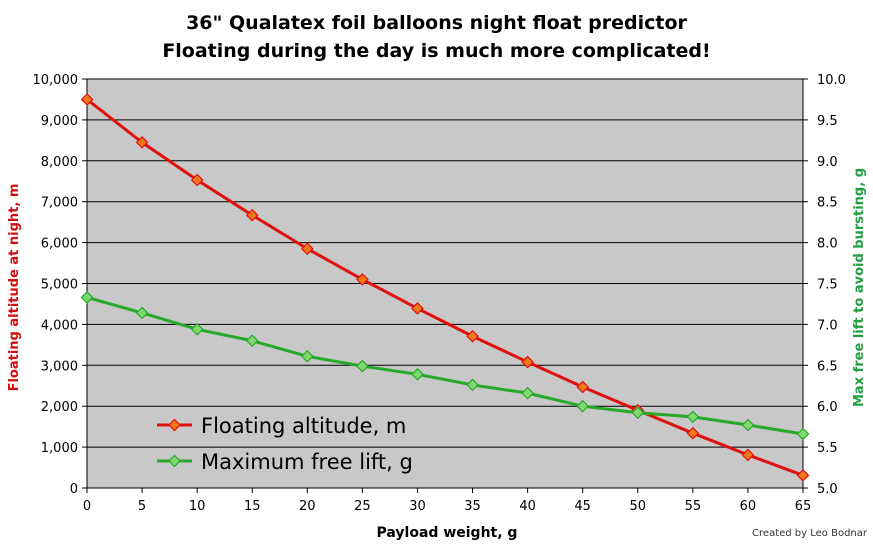  What do you see at coordinates (748, 506) in the screenshot?
I see `x-tick-label: 60` at bounding box center [748, 506].